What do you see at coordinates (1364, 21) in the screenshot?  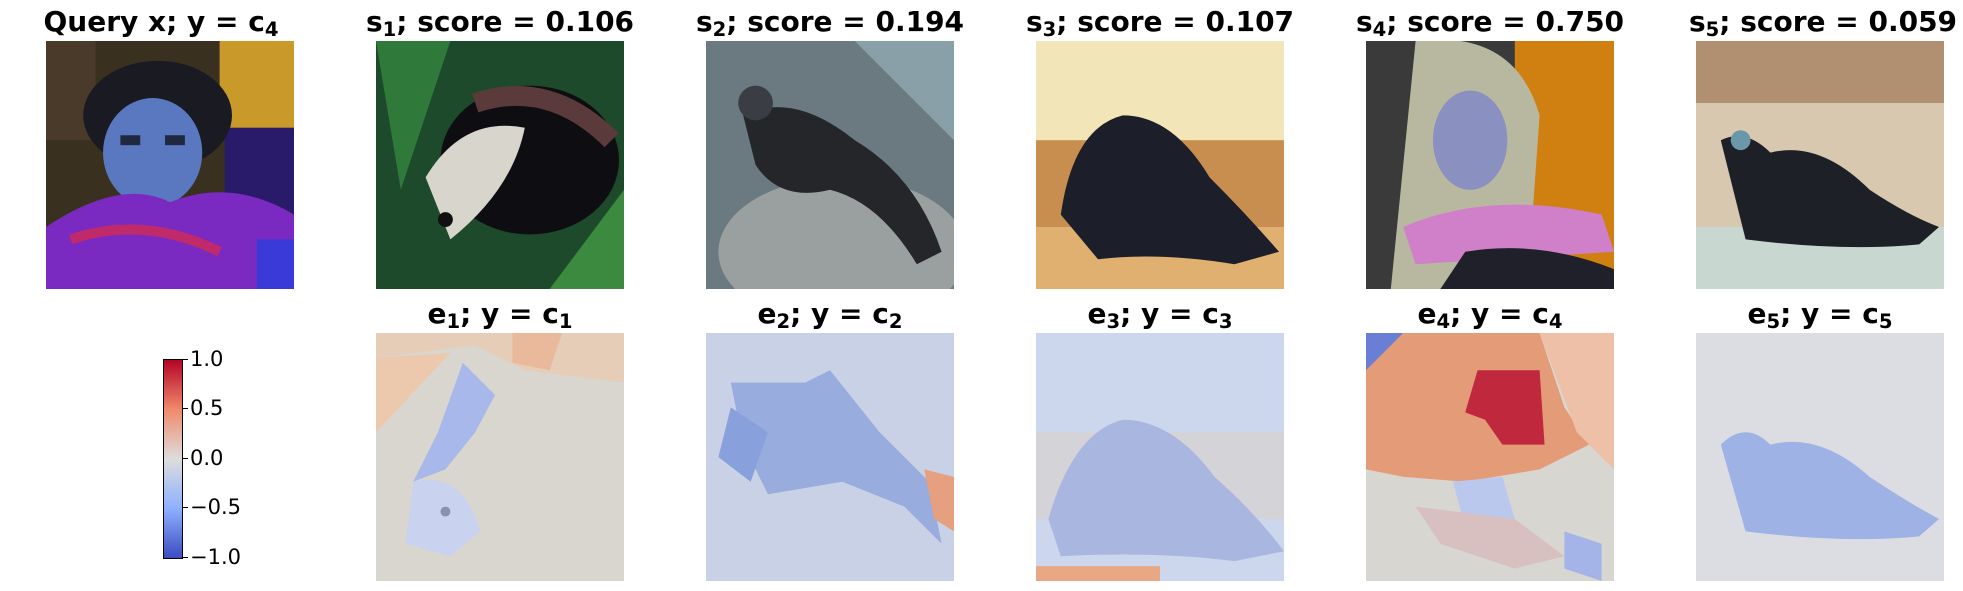 I see `sample-4-prefix: s` at bounding box center [1364, 21].